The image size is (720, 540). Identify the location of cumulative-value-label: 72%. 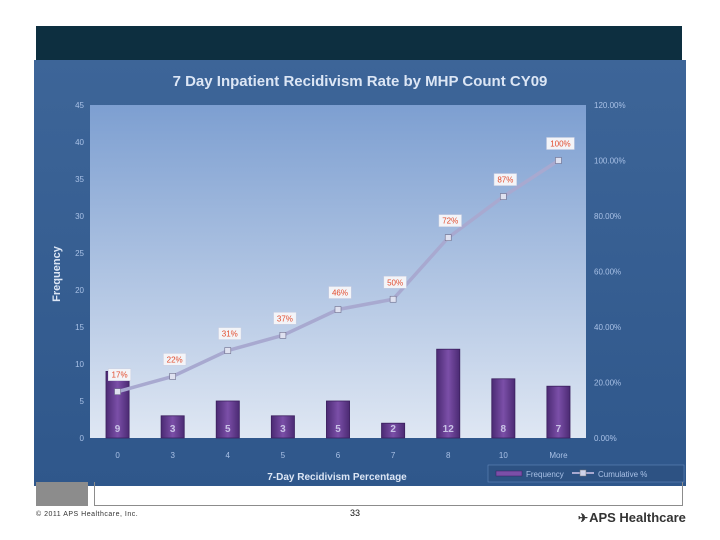
(450, 221).